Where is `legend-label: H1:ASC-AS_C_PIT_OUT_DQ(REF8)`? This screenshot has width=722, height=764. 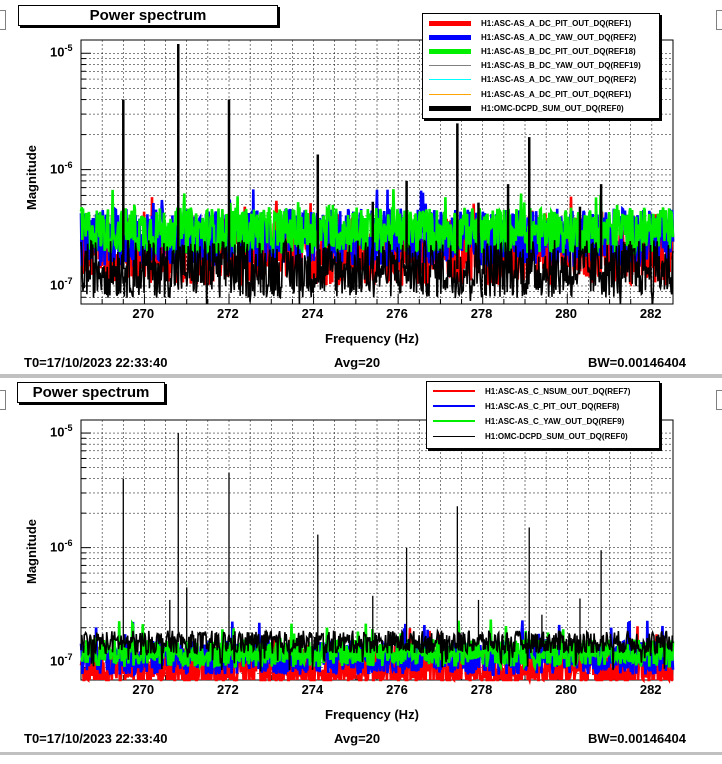 legend-label: H1:ASC-AS_C_PIT_OUT_DQ(REF8) is located at coordinates (552, 406).